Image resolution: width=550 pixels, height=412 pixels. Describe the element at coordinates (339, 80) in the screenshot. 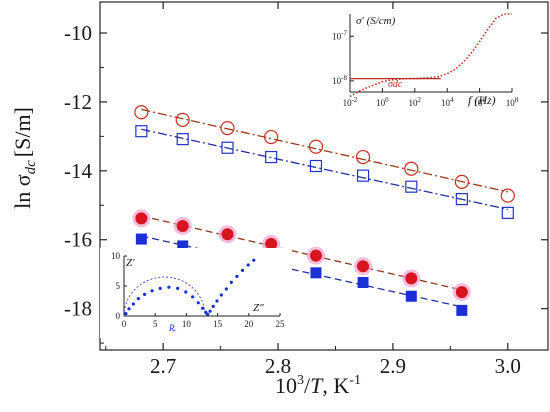

I see `inset1-y-tick-label: 10-8` at that location.